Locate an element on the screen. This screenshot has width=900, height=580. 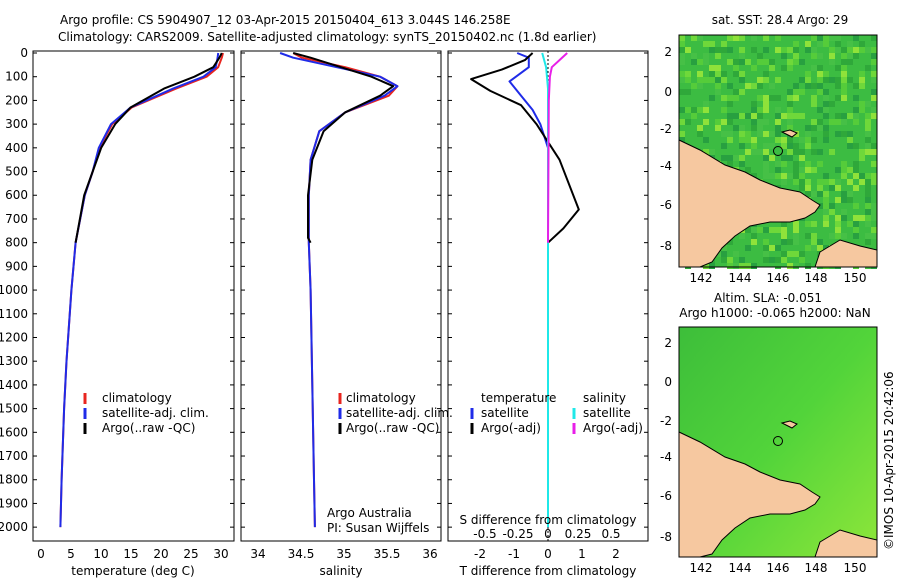
temp-xlabel: temperature (deg C) is located at coordinates (132, 571).